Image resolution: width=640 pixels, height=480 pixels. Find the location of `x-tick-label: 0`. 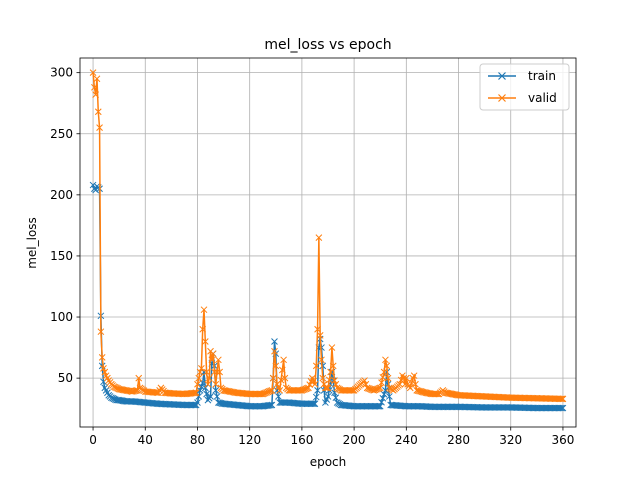

x-tick-label: 0 is located at coordinates (93, 440).